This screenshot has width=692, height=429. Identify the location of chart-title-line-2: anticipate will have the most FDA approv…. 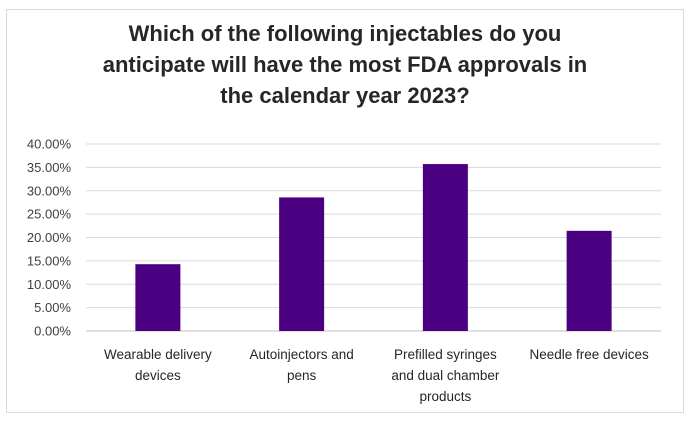
(345, 64).